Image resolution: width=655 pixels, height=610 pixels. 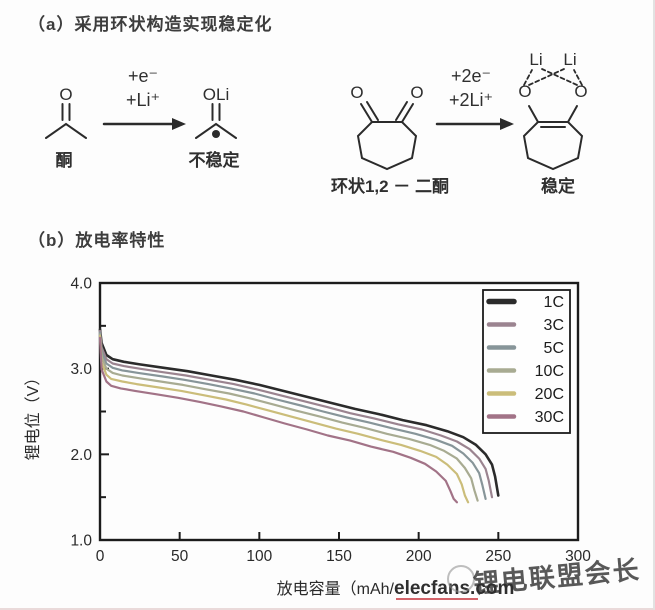 I want to click on cyclic-diketone-label: 环状1,2 － 二酮, so click(x=390, y=186).